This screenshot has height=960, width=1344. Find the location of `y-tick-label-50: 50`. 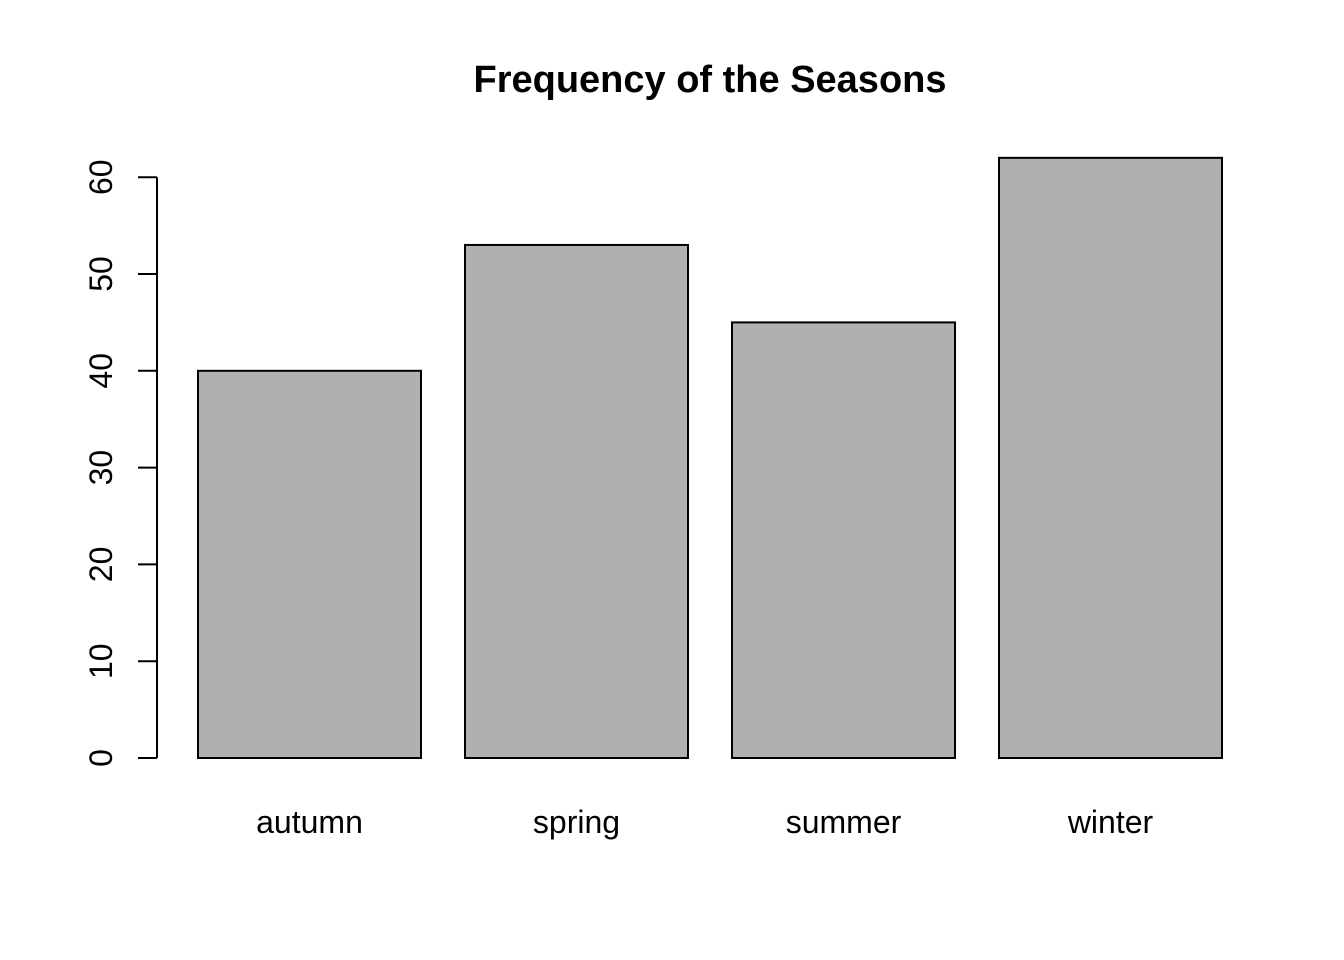

y-tick-label-50: 50 is located at coordinates (101, 274).